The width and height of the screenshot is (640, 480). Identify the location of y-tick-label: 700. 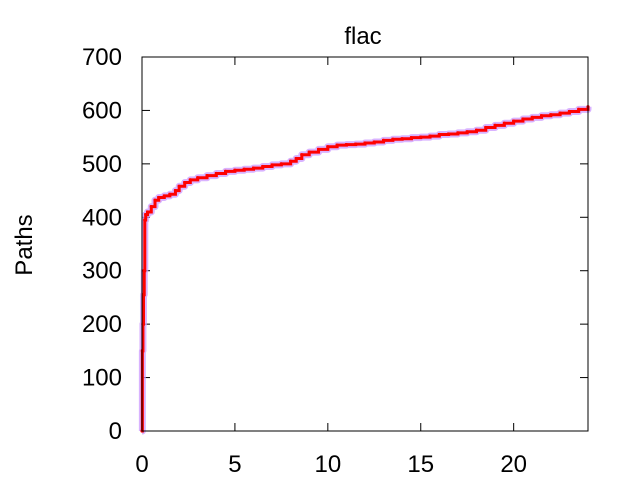
(102, 57).